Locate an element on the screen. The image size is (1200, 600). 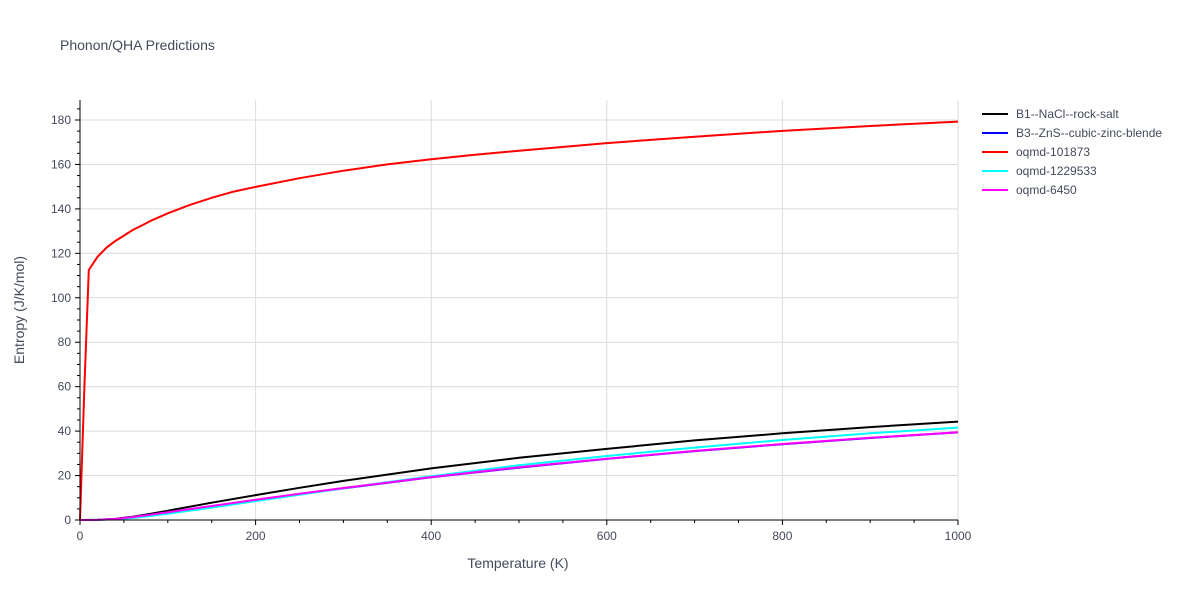
y-tick-label: 100 is located at coordinates (61, 298).